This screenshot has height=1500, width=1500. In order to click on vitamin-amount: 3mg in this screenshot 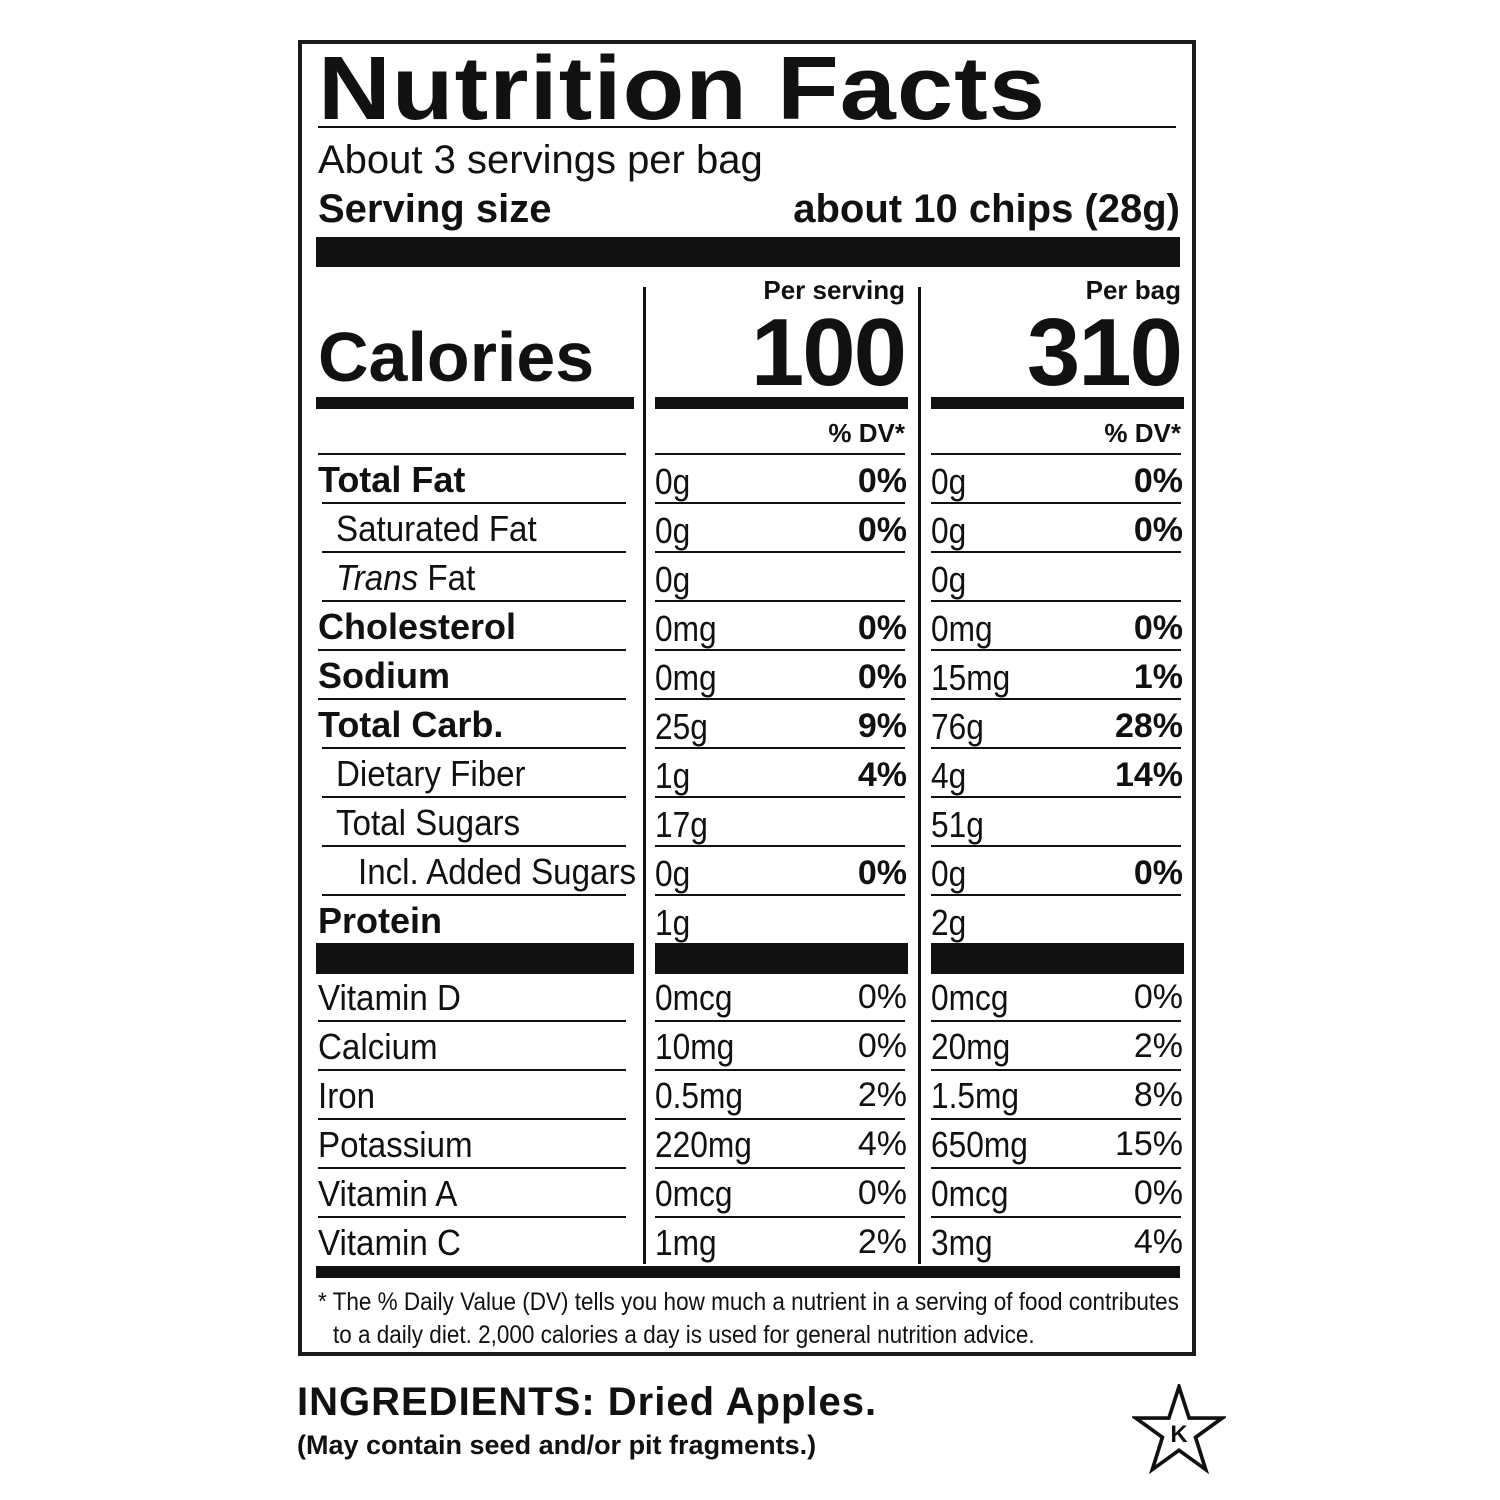, I will do `click(962, 1242)`.